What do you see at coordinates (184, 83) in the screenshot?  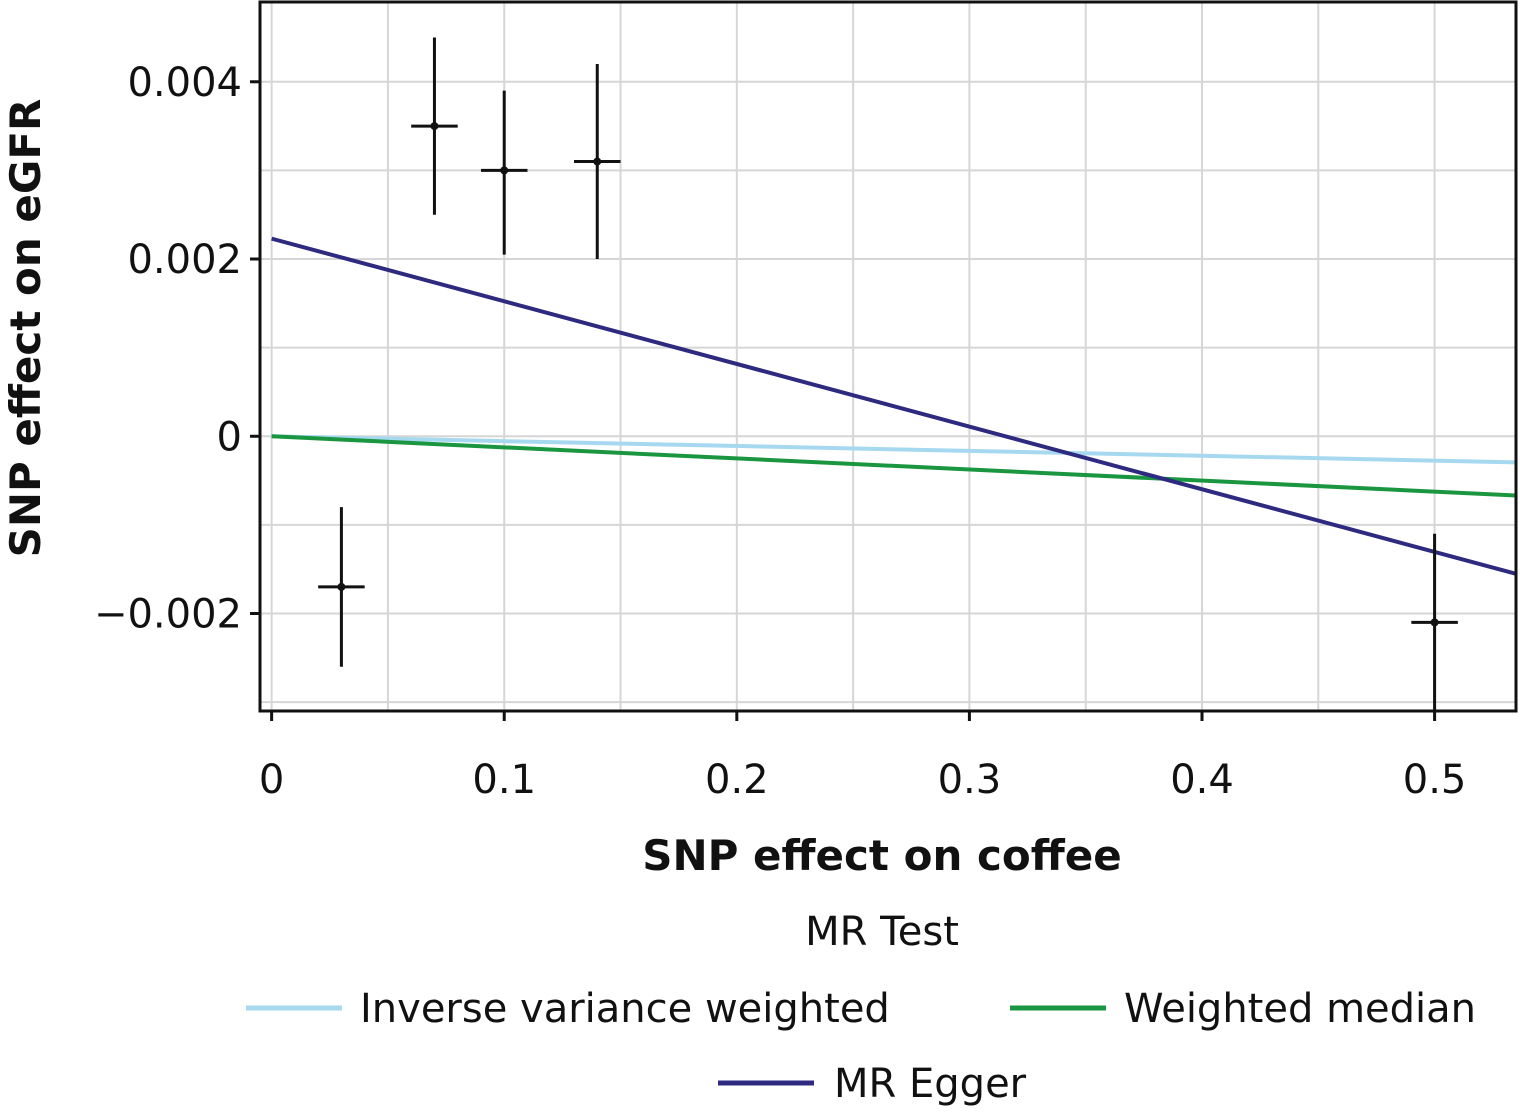 I see `y-tick-label: 0.004` at bounding box center [184, 83].